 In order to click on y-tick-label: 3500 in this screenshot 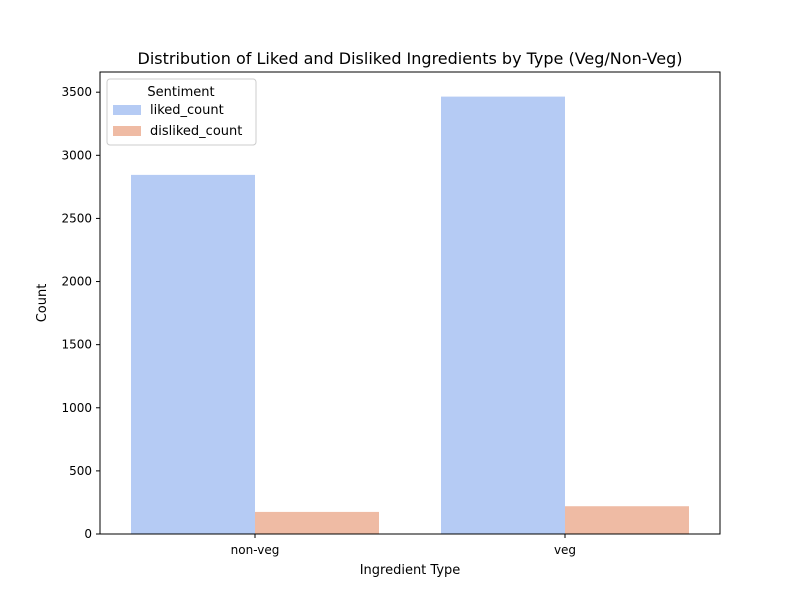, I will do `click(76, 92)`.